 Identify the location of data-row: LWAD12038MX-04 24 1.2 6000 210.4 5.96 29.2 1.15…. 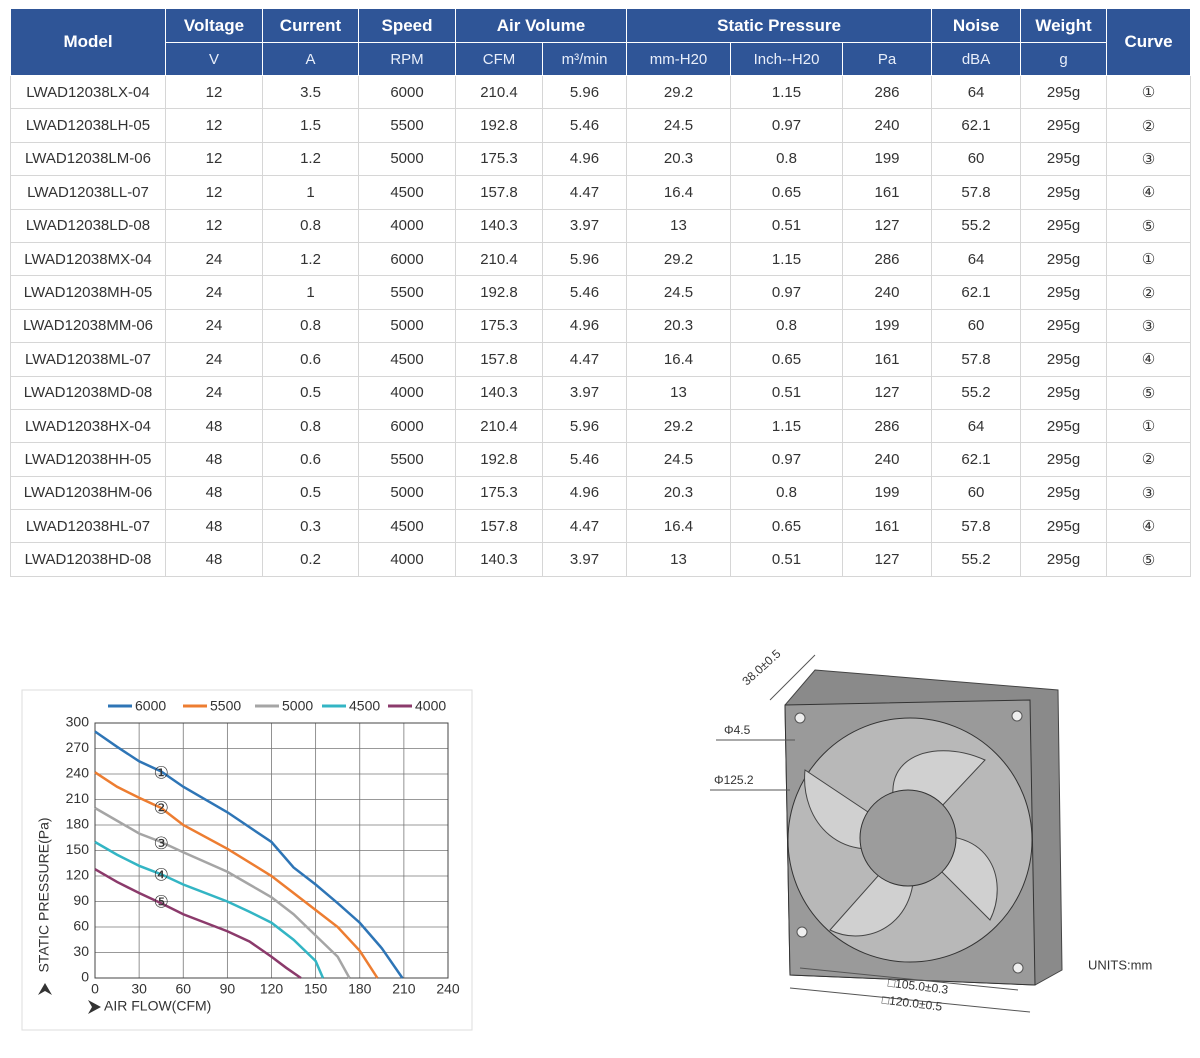
(601, 259).